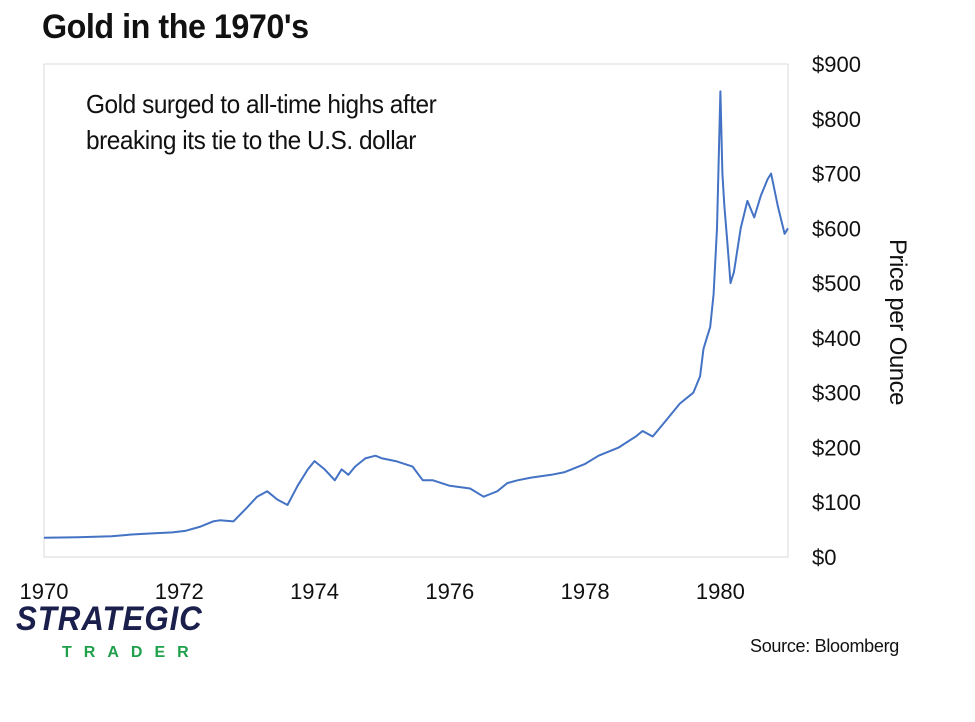 The image size is (975, 722). I want to click on trader-logo-subtitle: TRADER, so click(131, 652).